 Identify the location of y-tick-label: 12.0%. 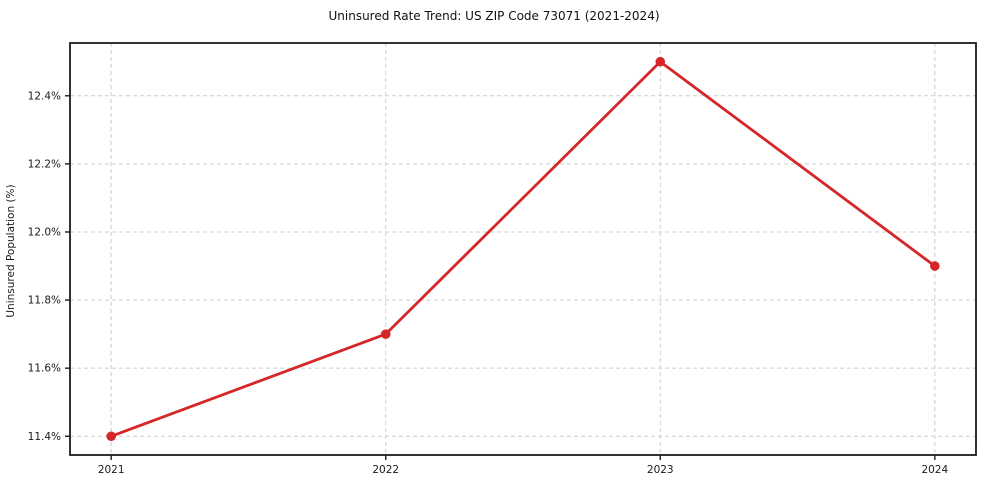
(44, 232).